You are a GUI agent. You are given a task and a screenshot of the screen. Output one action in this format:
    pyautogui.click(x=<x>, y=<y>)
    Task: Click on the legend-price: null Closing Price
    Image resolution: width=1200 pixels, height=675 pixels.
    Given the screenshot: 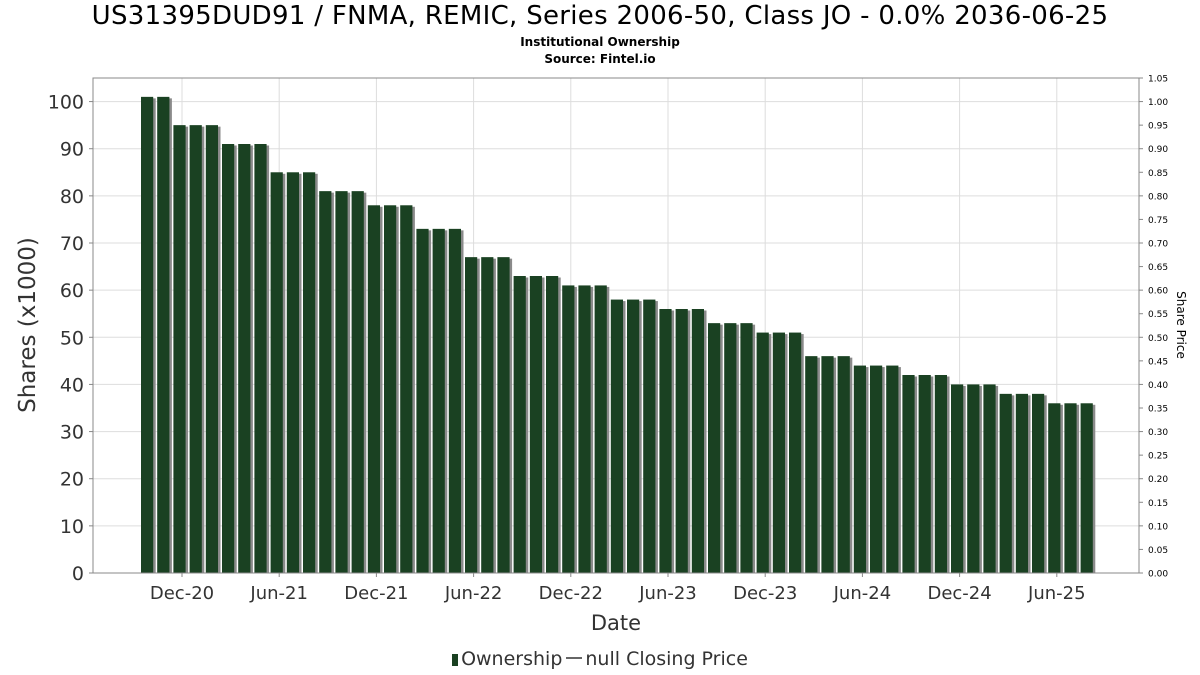 What is the action you would take?
    pyautogui.click(x=666, y=659)
    